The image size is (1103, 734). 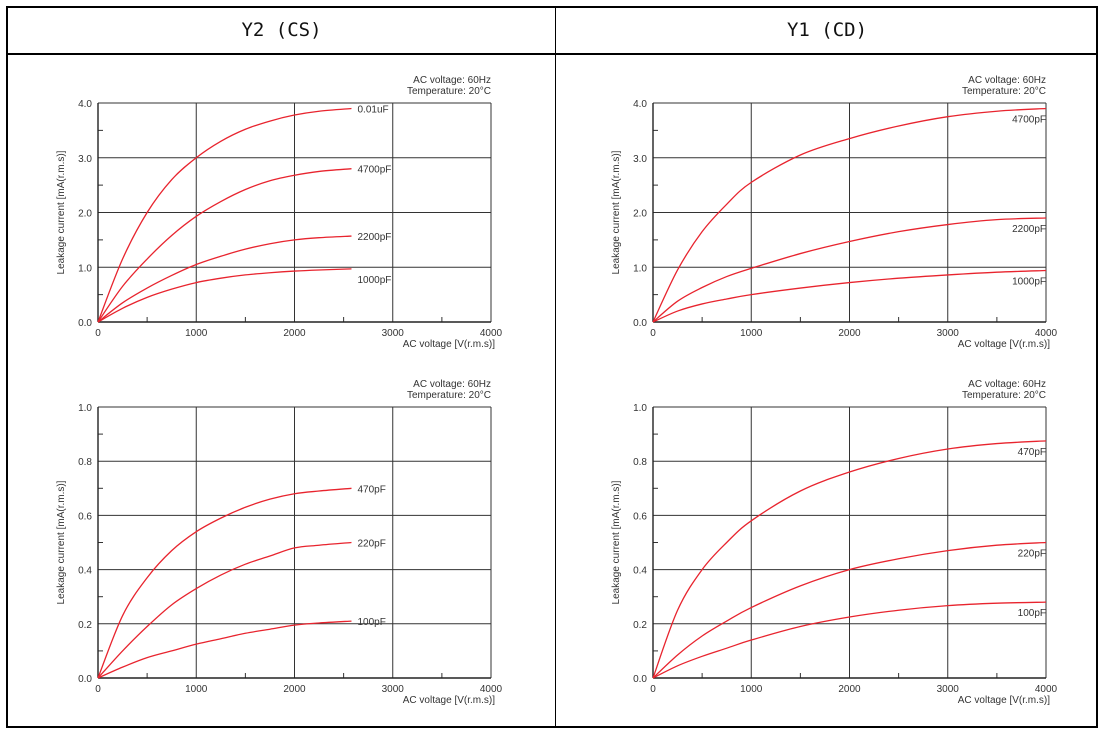 What do you see at coordinates (553, 54) in the screenshot?
I see `header-divider` at bounding box center [553, 54].